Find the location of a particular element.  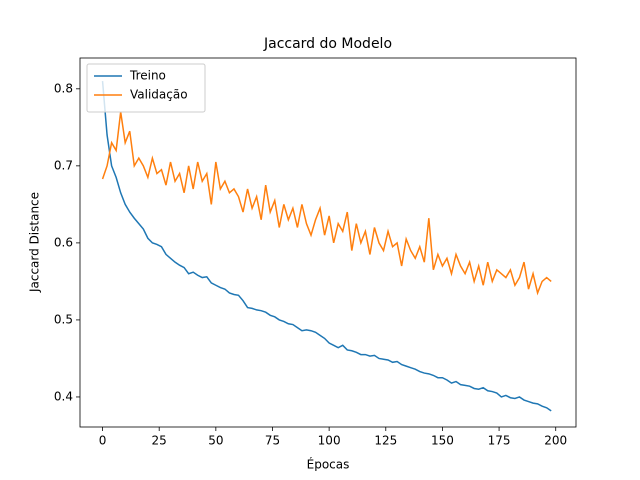

x-tick-label: 100 is located at coordinates (329, 441).